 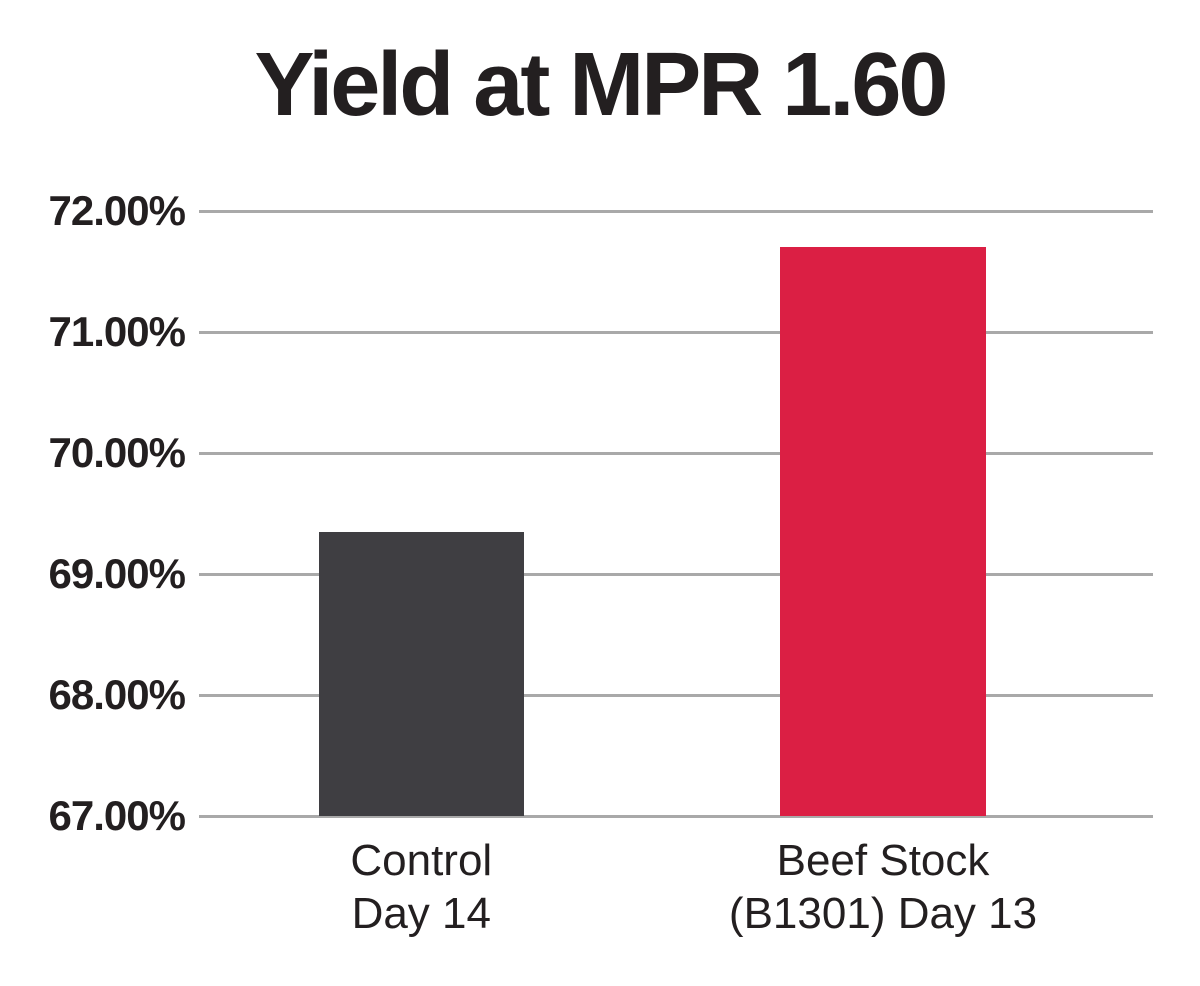 What do you see at coordinates (117, 694) in the screenshot?
I see `y-axis-tick-label: 68.00%` at bounding box center [117, 694].